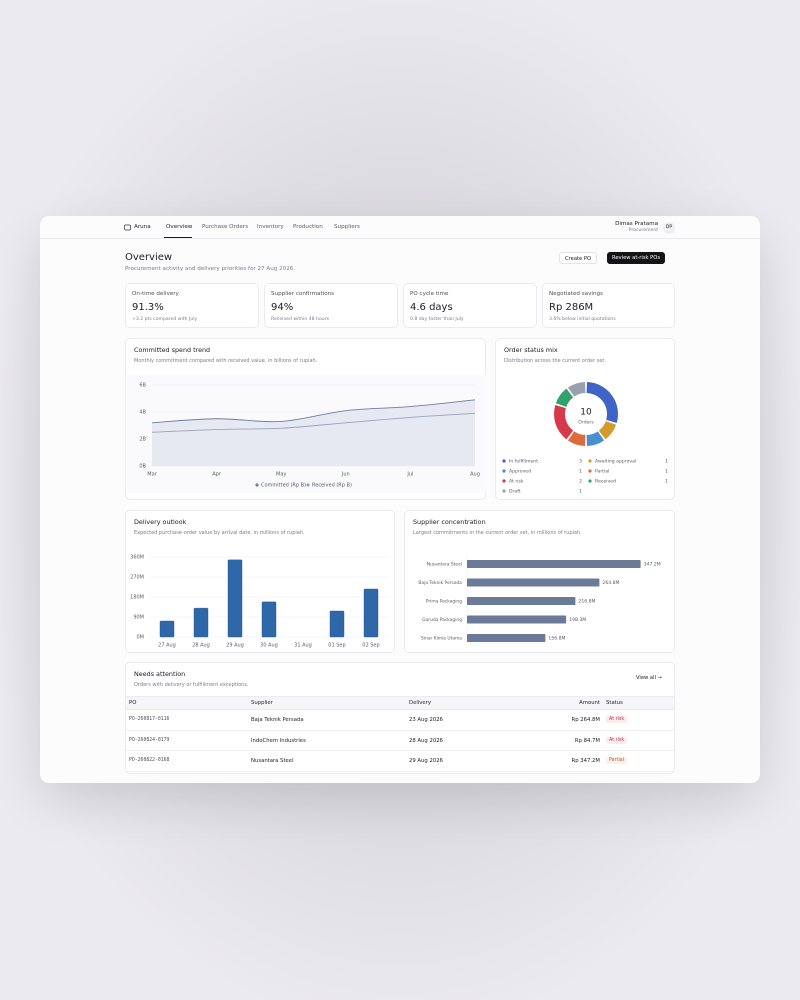 The image size is (800, 1000). Describe the element at coordinates (515, 492) in the screenshot. I see `legend-label: Draft` at that location.